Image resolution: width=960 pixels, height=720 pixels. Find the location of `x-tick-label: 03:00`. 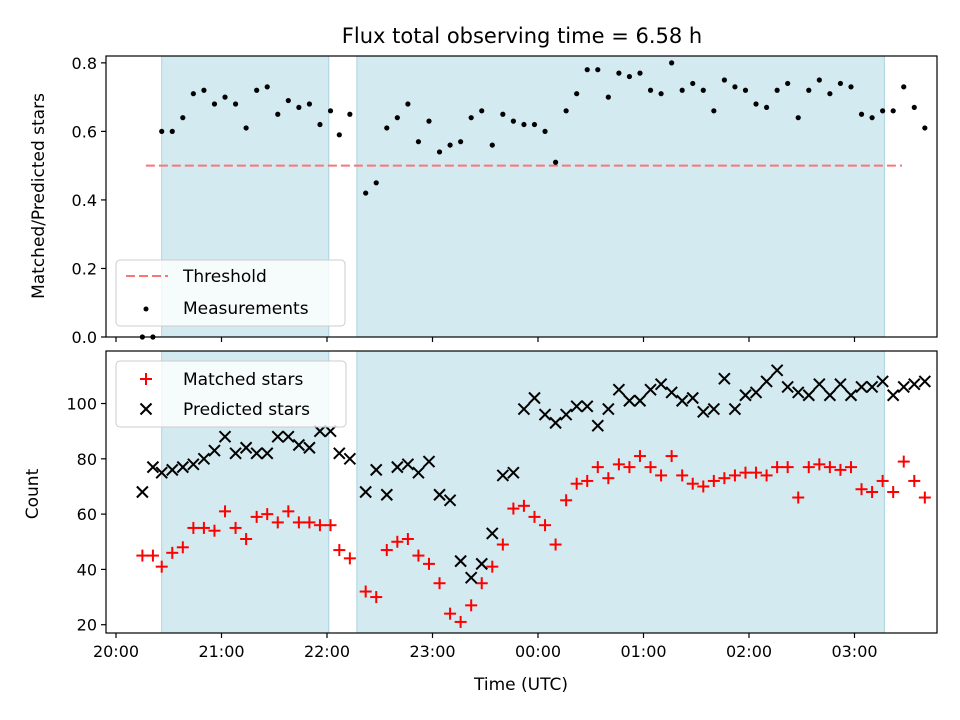

x-tick-label: 03:00 is located at coordinates (854, 651).